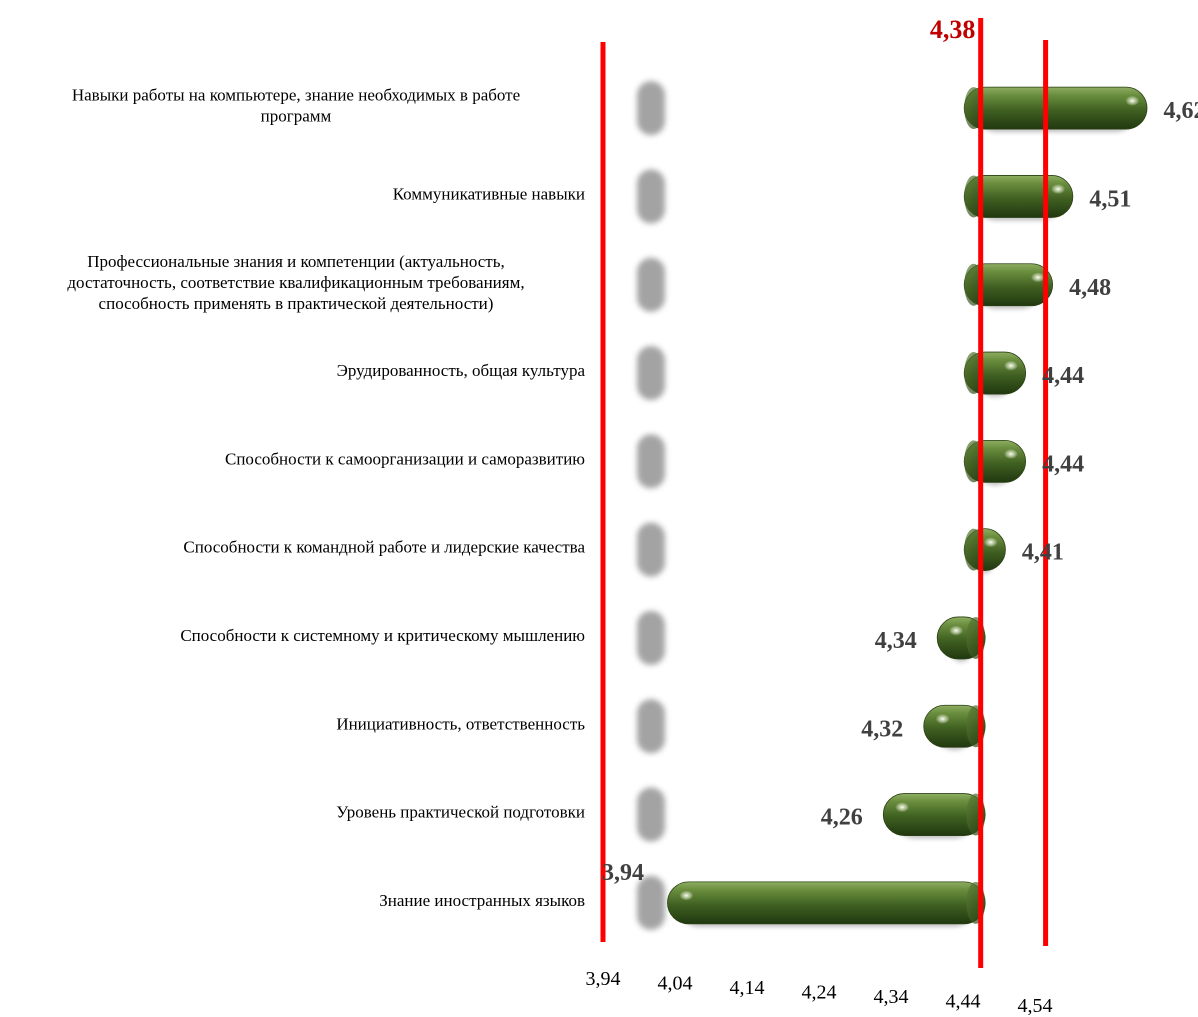 Image resolution: width=1198 pixels, height=1017 pixels. I want to click on side-wall-top-edge, so click(649, 52).